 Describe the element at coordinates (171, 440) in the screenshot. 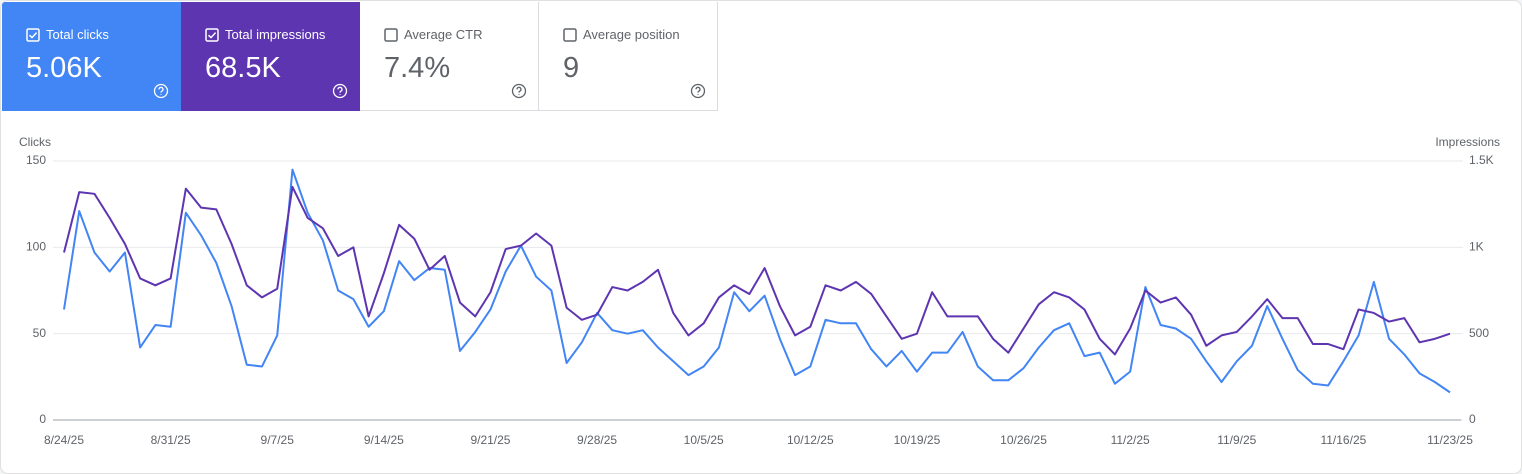

I see `x-tick-label: 8/31/25` at that location.